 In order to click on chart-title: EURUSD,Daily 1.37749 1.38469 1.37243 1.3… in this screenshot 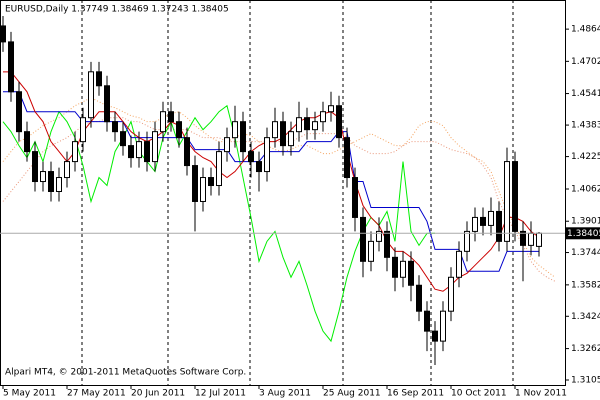, I will do `click(117, 10)`.